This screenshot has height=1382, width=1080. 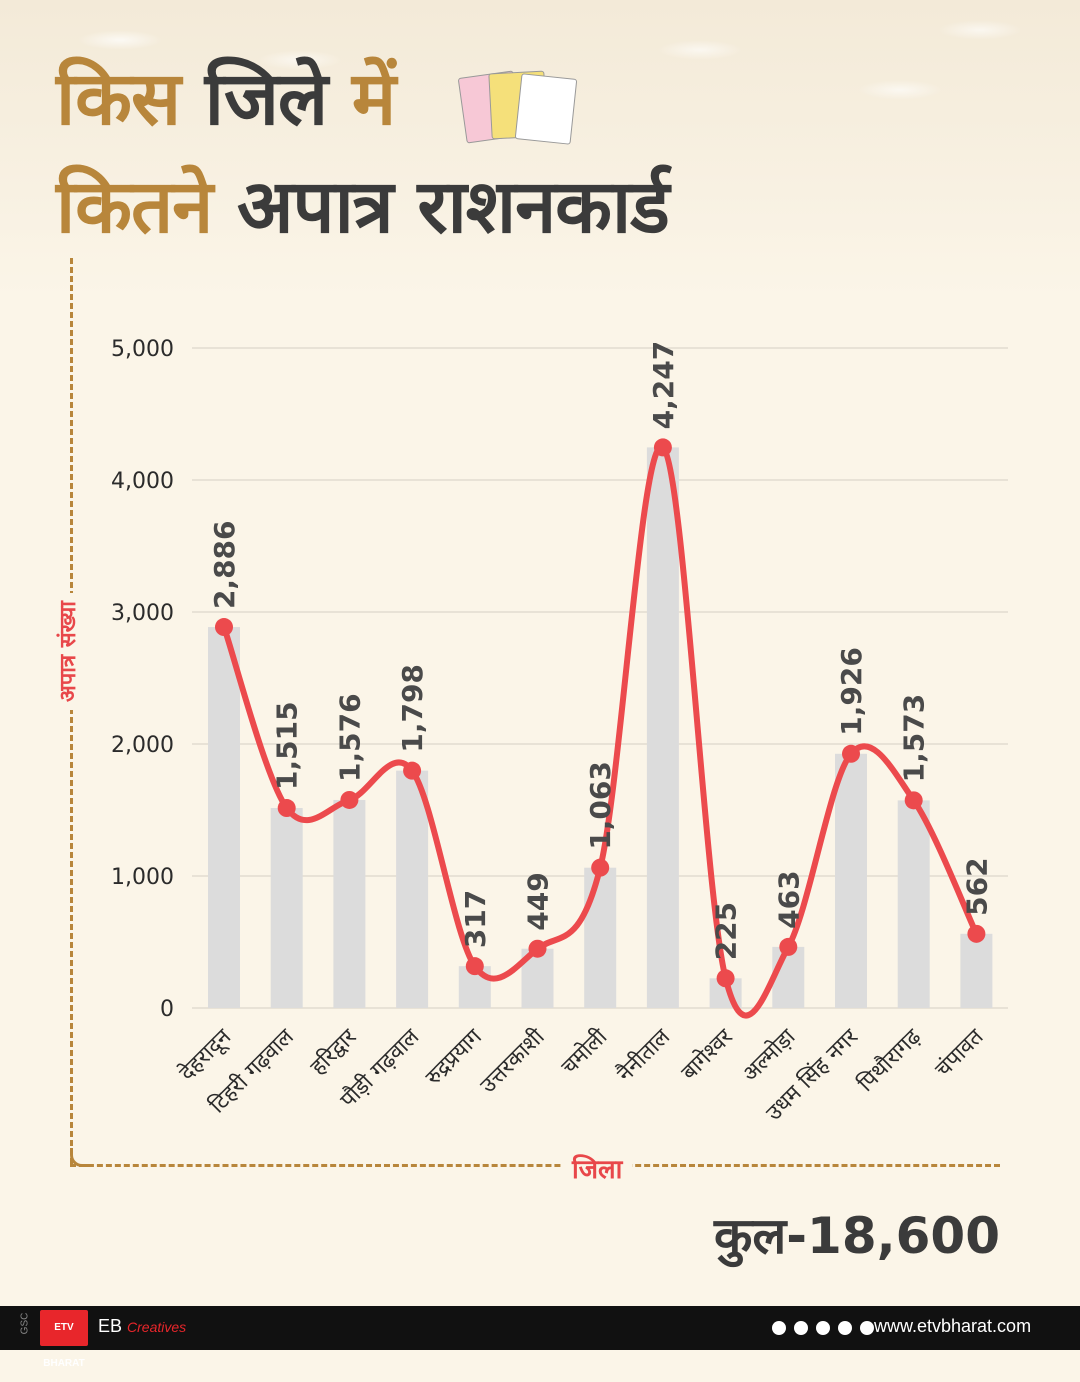 I want to click on eb-text: EB, so click(x=110, y=1326).